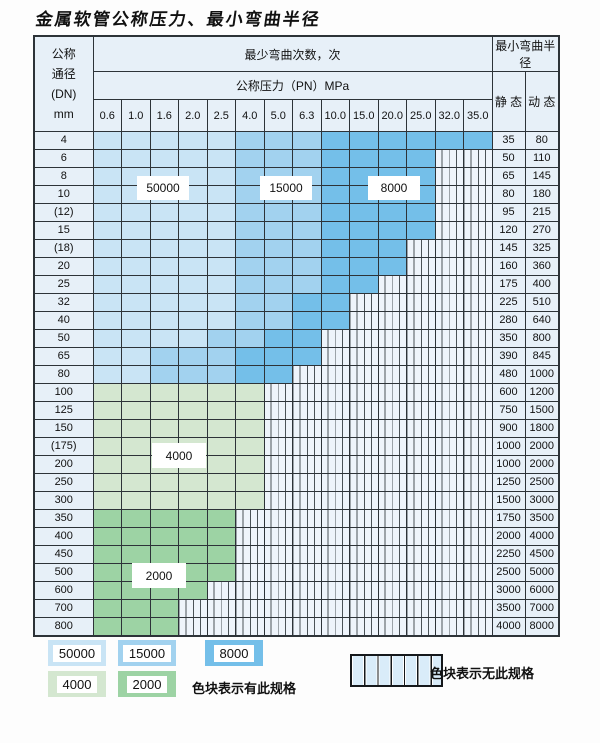 This screenshot has width=600, height=743. What do you see at coordinates (296, 212) in the screenshot?
I see `table-row: (12) 95 215` at bounding box center [296, 212].